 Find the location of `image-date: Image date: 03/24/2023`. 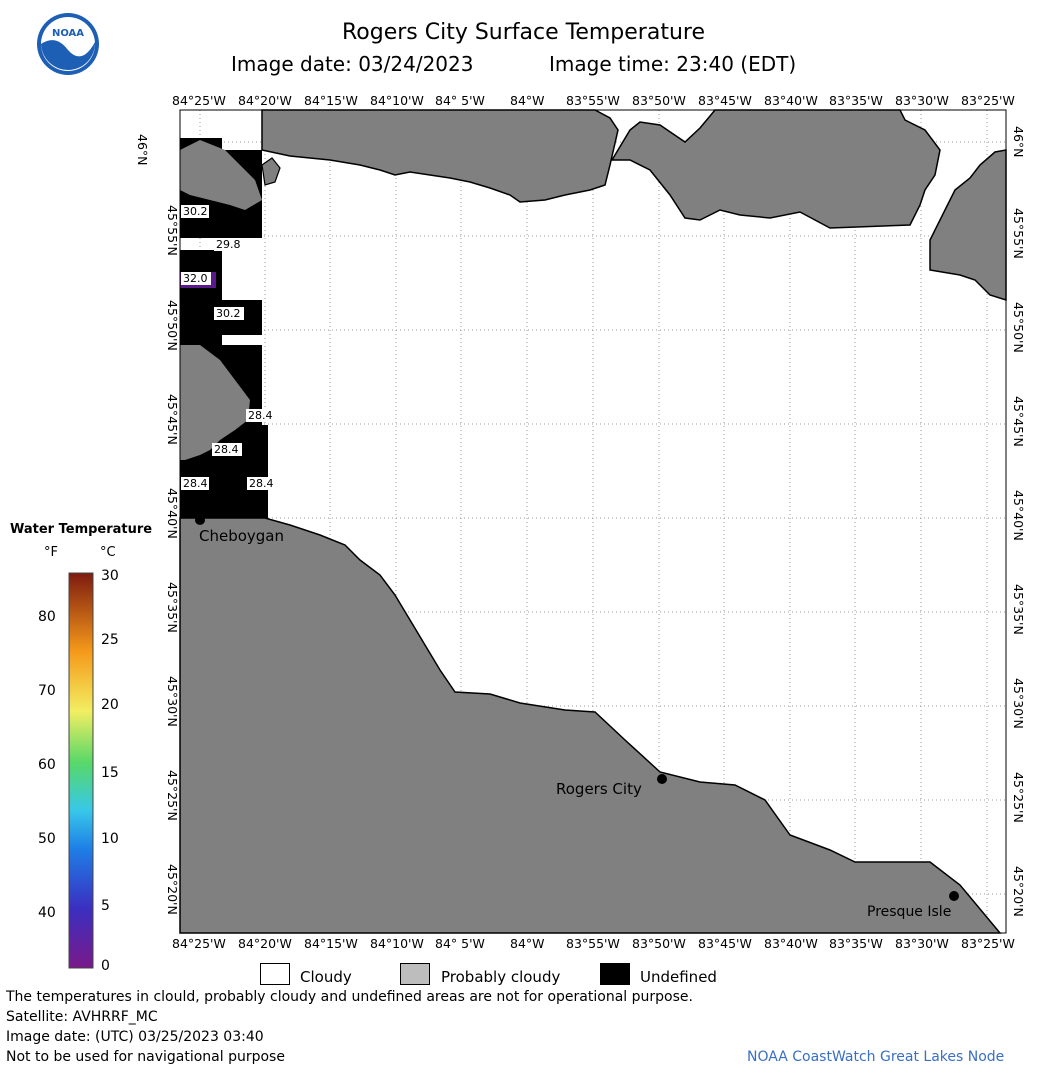

image-date: Image date: 03/24/2023 is located at coordinates (352, 64).